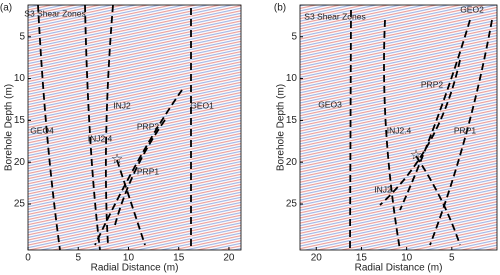 This screenshot has width=500, height=275. I want to click on panel-label: (a), so click(6, 8).